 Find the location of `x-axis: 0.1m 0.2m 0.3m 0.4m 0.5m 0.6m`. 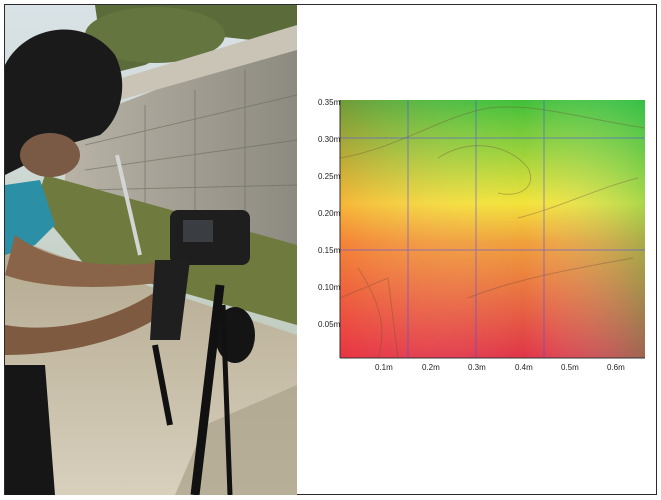

x-axis: 0.1m 0.2m 0.3m 0.4m 0.5m 0.6m is located at coordinates (500, 367).